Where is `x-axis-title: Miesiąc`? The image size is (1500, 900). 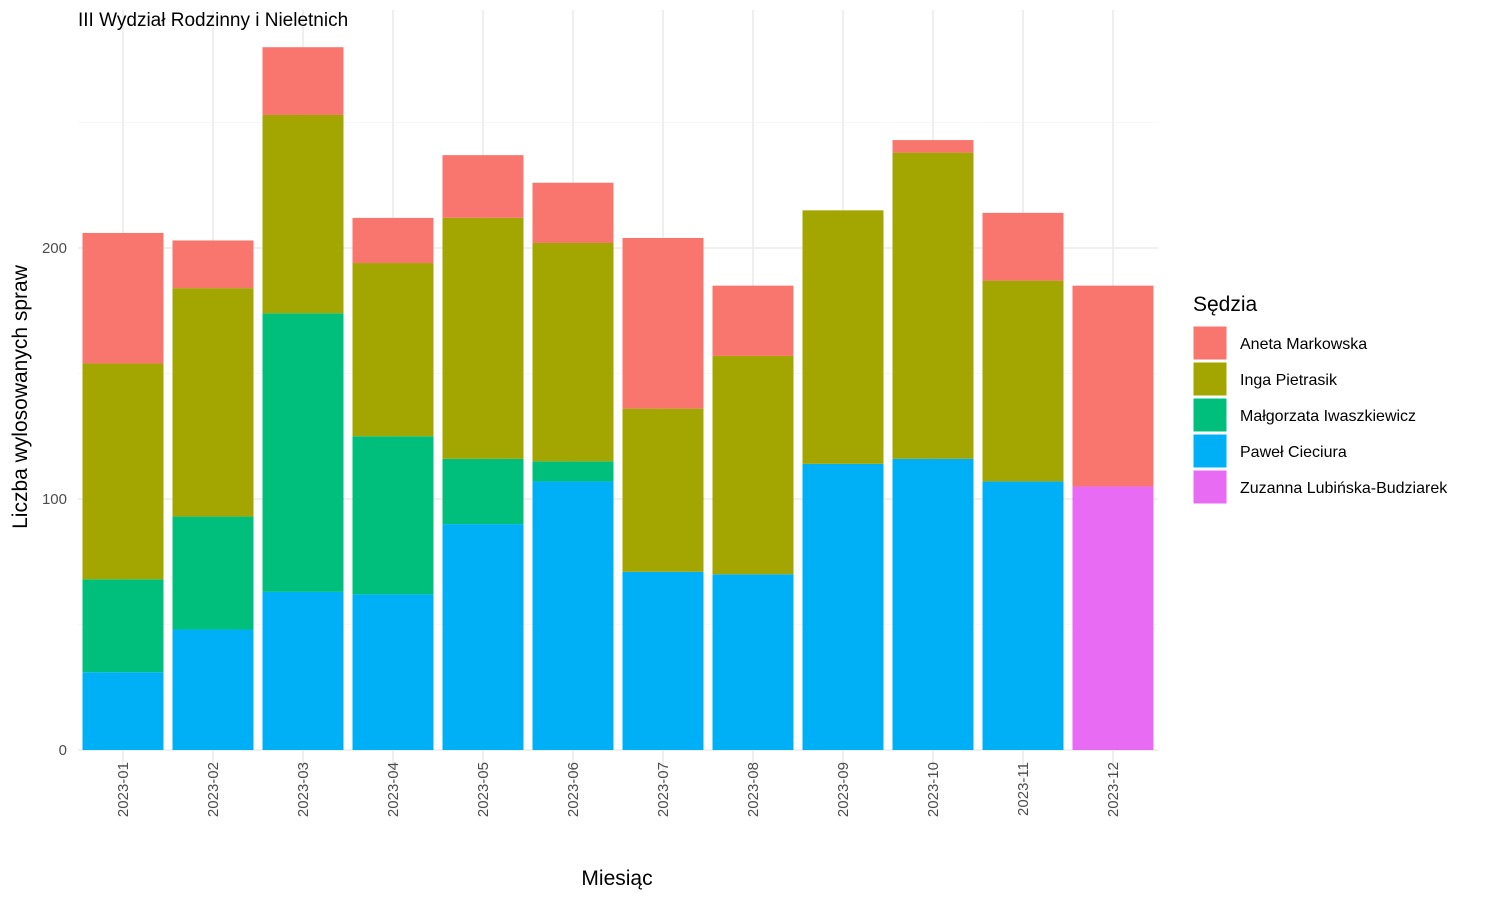
x-axis-title: Miesiąc is located at coordinates (616, 878).